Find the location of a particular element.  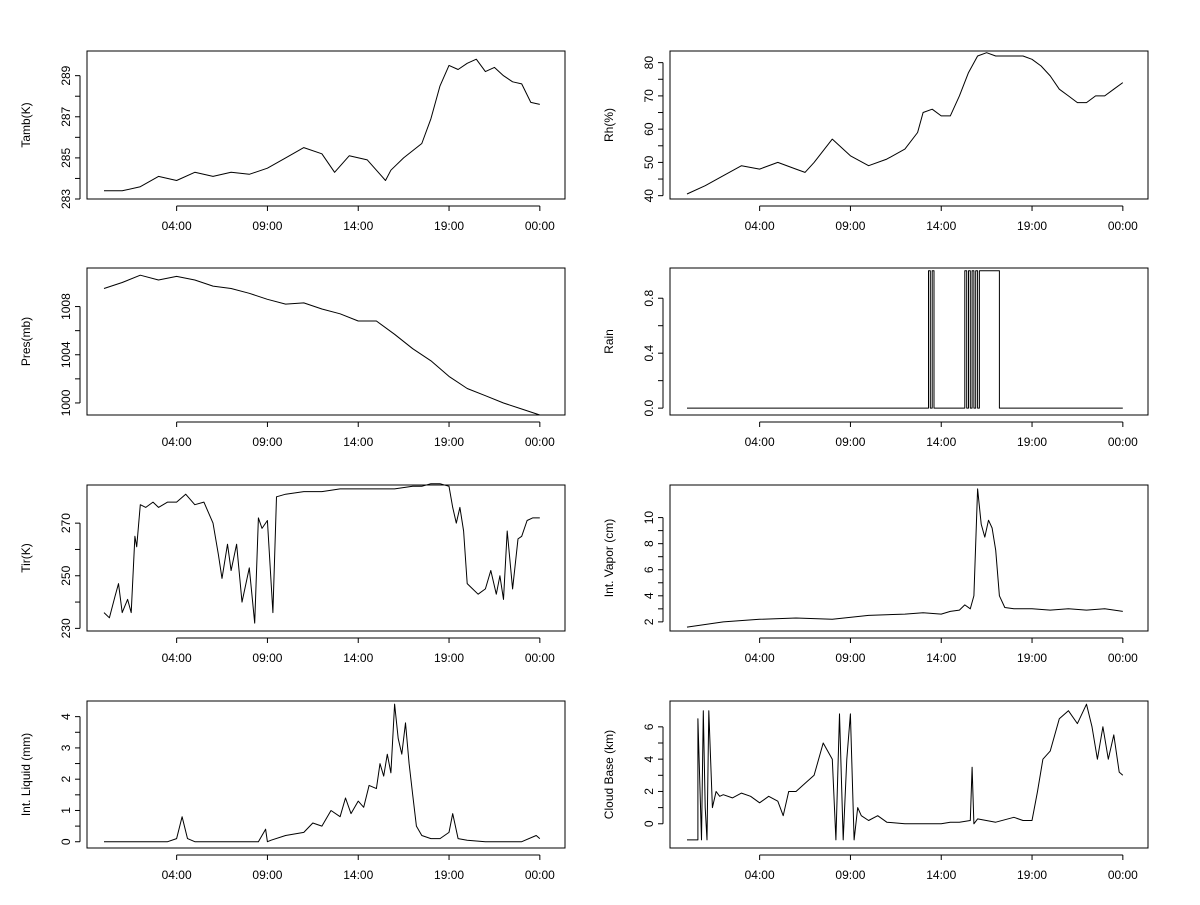

y-tick-label: 1008 is located at coordinates (66, 306).